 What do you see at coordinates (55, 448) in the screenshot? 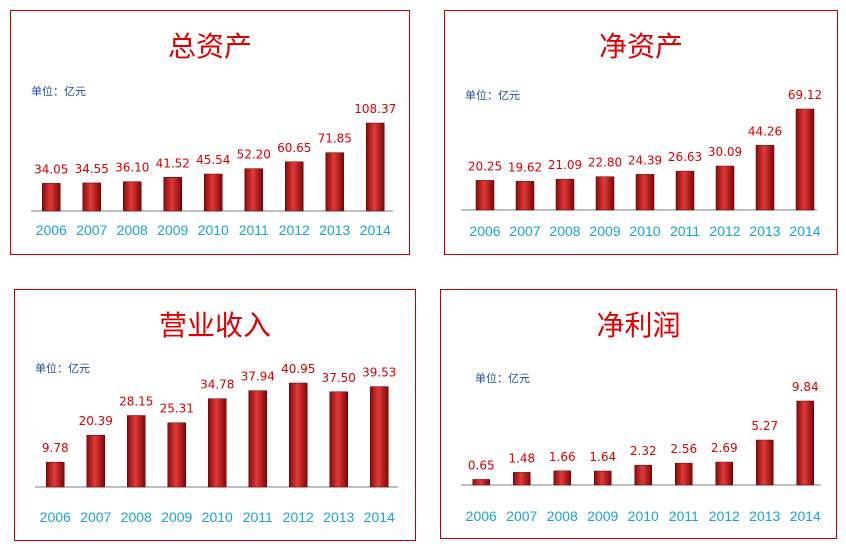
I see `data-label: 9.78` at bounding box center [55, 448].